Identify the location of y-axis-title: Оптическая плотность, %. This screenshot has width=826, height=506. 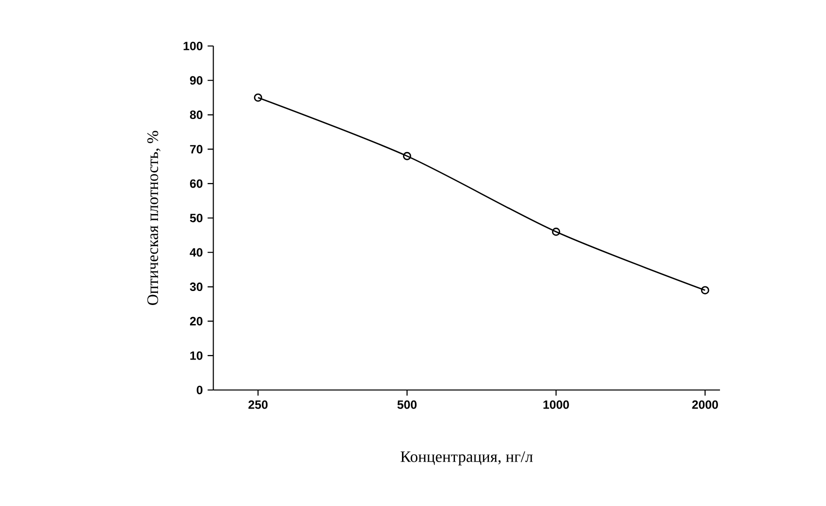
(153, 217).